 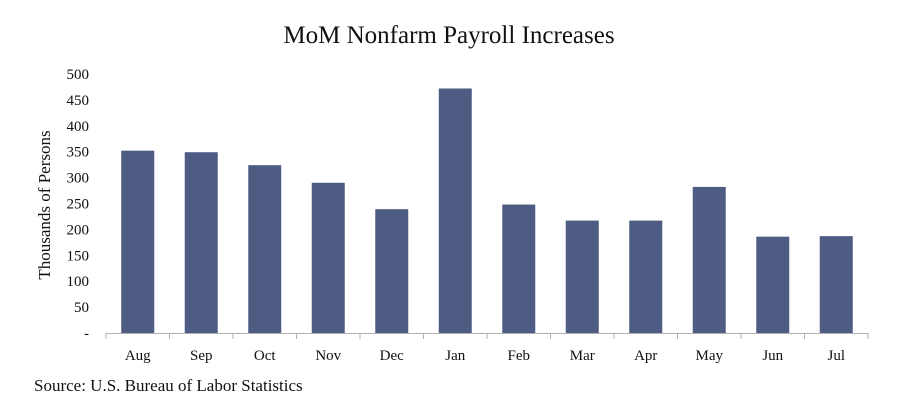 I want to click on x-tick-label-oct: Oct, so click(x=265, y=356).